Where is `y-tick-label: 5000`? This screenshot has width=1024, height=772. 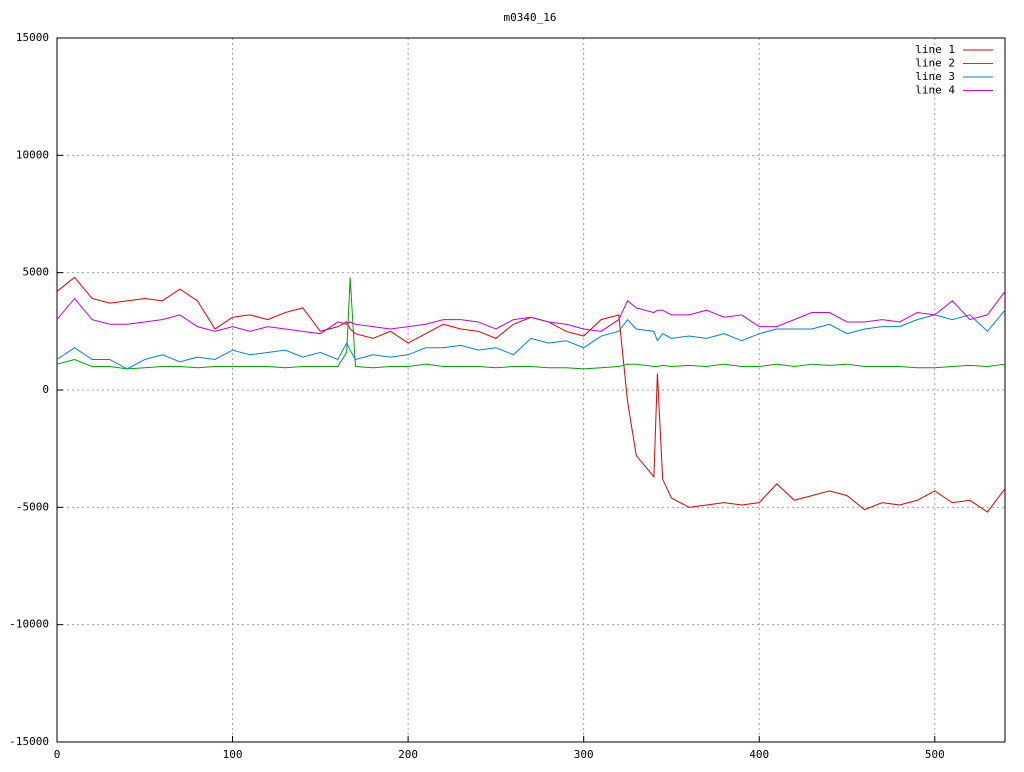 y-tick-label: 5000 is located at coordinates (36, 272).